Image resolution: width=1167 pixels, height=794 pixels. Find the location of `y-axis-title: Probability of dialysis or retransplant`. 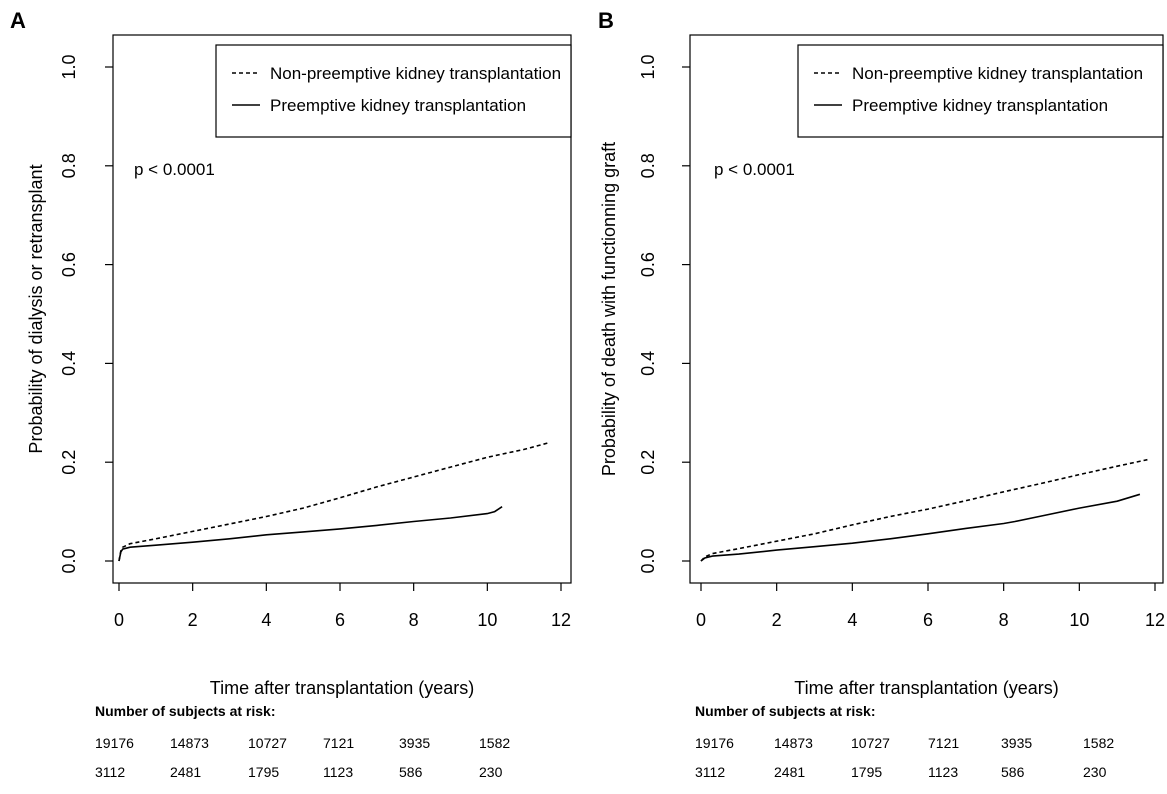

y-axis-title: Probability of dialysis or retransplant is located at coordinates (36, 308).